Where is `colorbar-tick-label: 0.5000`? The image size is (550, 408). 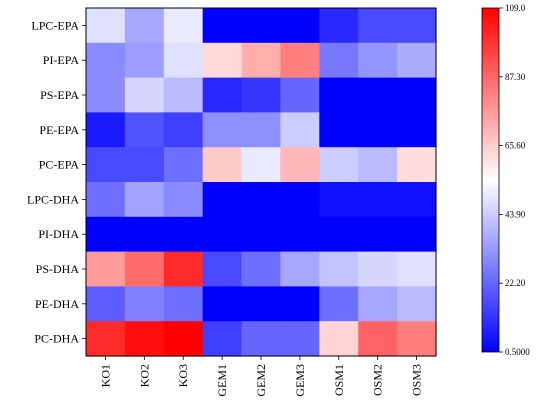 colorbar-tick-label: 0.5000 is located at coordinates (517, 352).